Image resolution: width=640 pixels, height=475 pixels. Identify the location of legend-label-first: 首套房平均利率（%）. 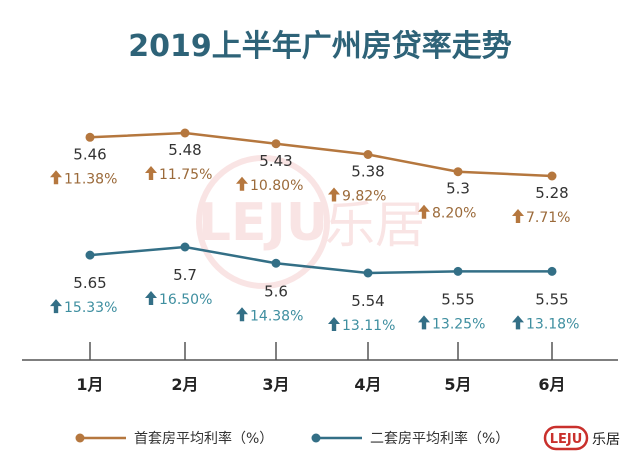
(203, 438).